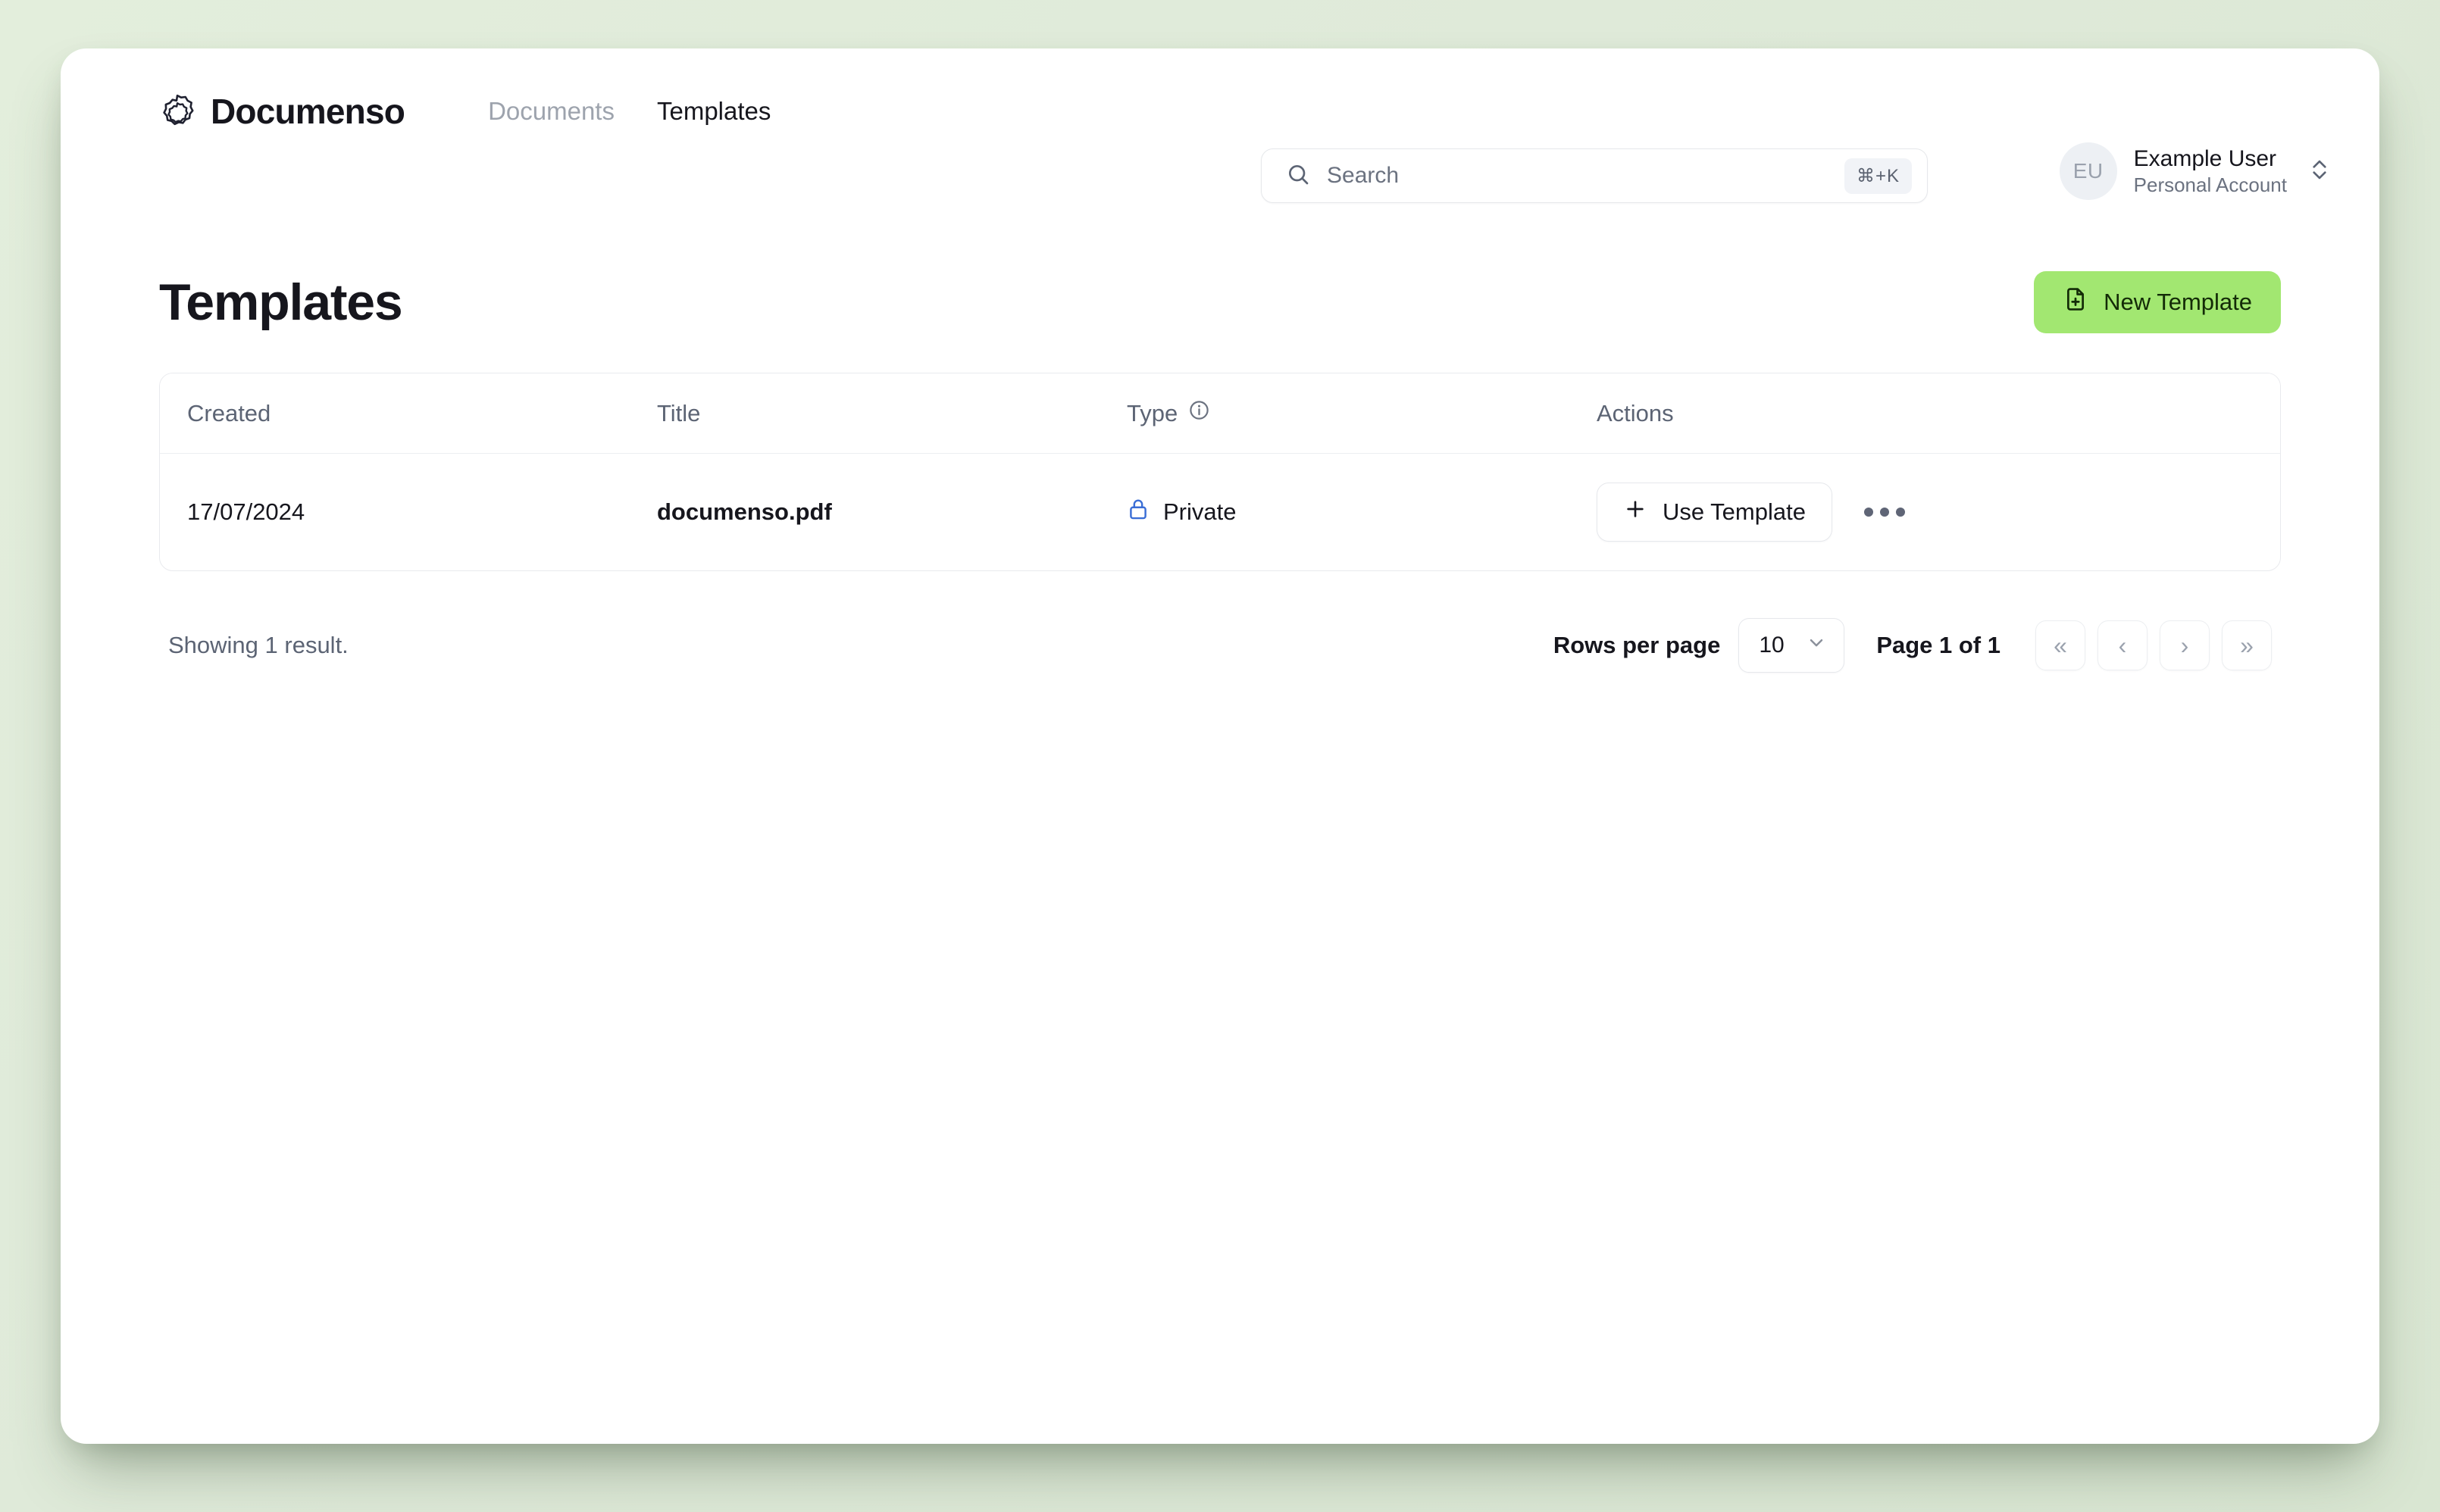 Image resolution: width=2440 pixels, height=1512 pixels. I want to click on column-header-created: Created, so click(395, 413).